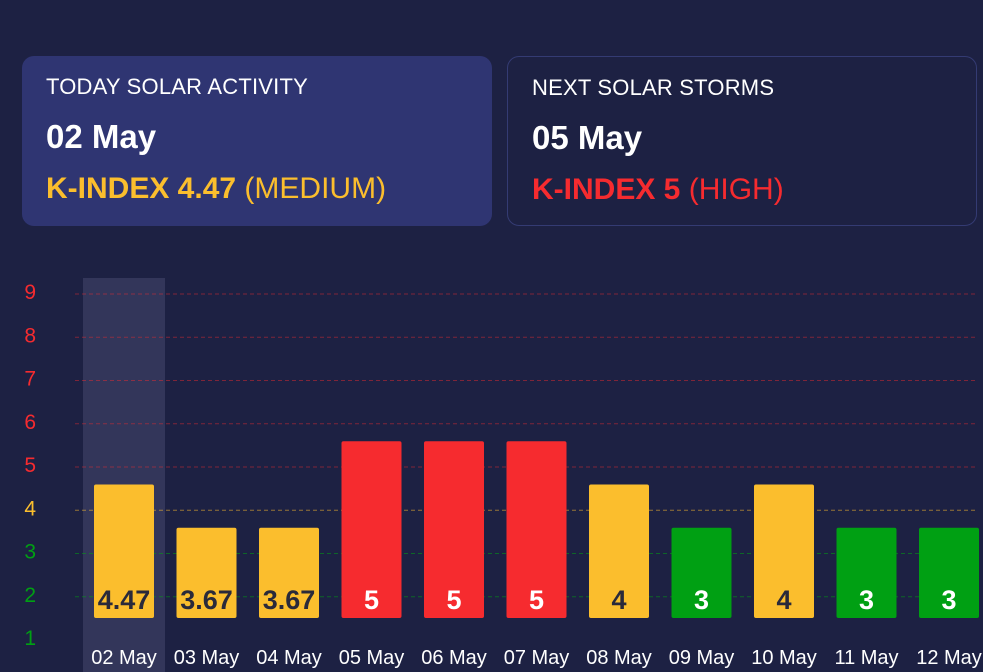 Image resolution: width=983 pixels, height=672 pixels. I want to click on x-tick-label: 03 May, so click(207, 658).